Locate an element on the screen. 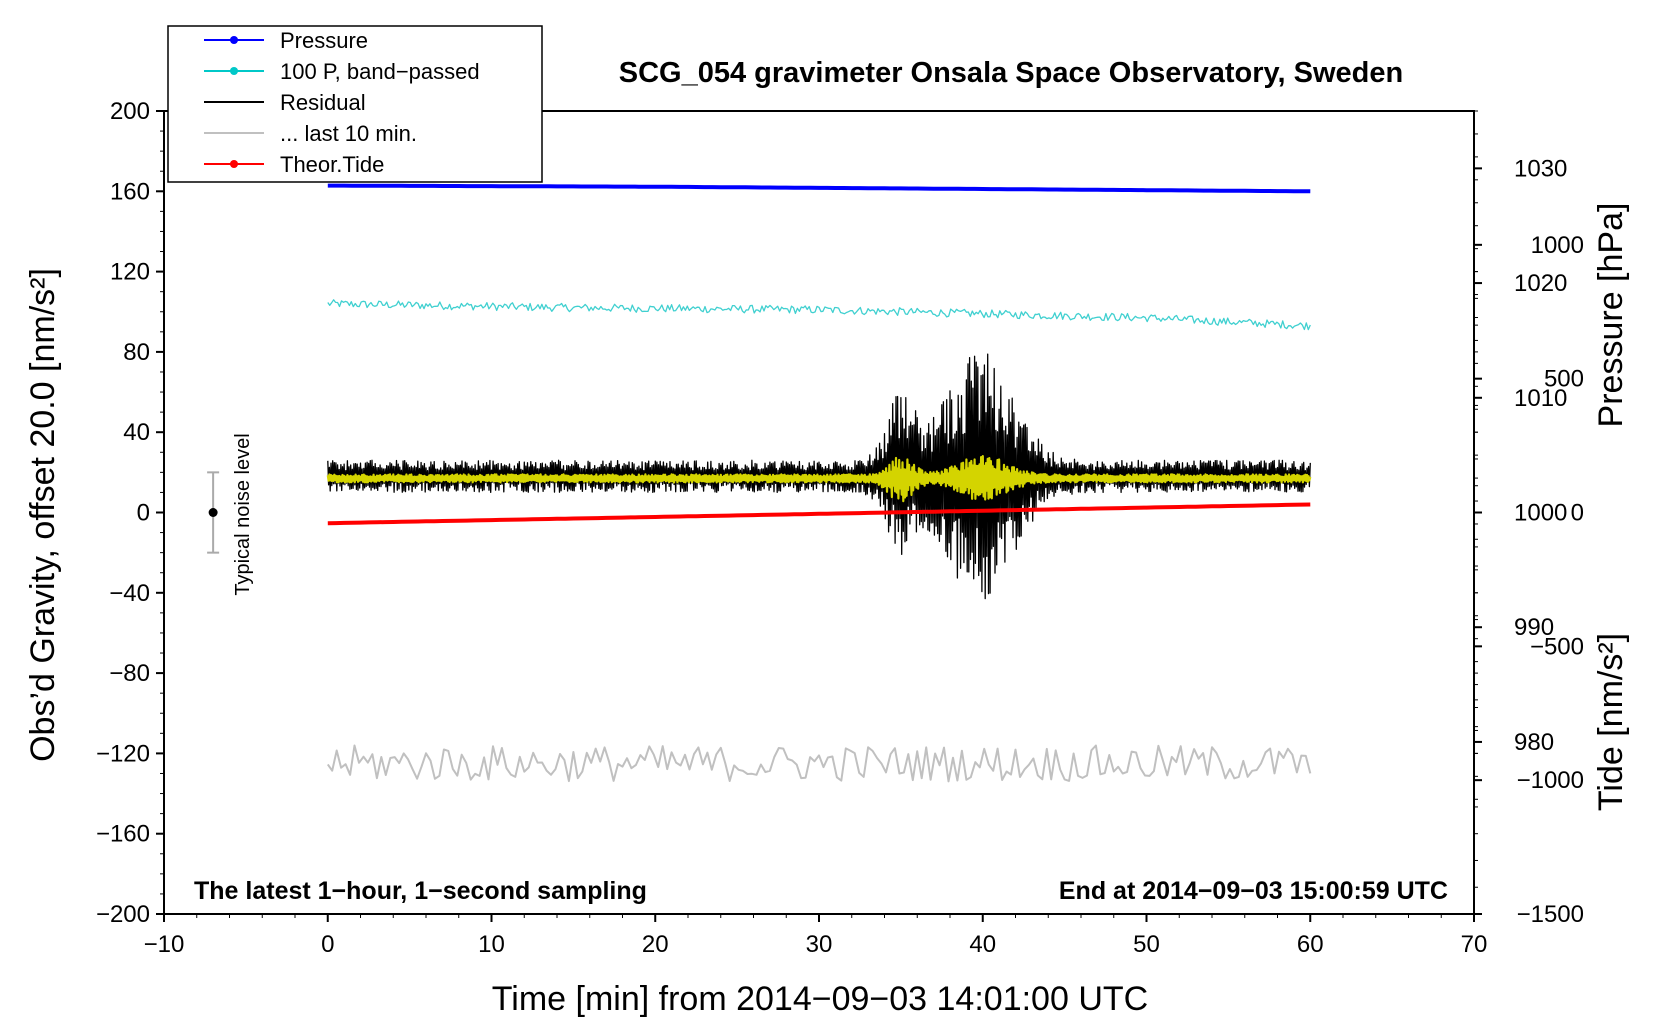 The image size is (1660, 1020). y-tick-label: −40 is located at coordinates (129, 593).